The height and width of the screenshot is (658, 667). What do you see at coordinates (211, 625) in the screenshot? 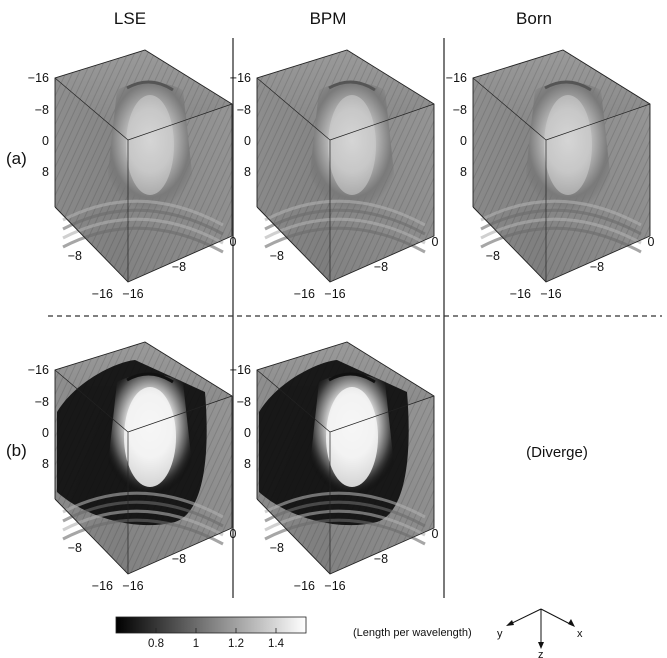
I see `colorbar-gradient` at bounding box center [211, 625].